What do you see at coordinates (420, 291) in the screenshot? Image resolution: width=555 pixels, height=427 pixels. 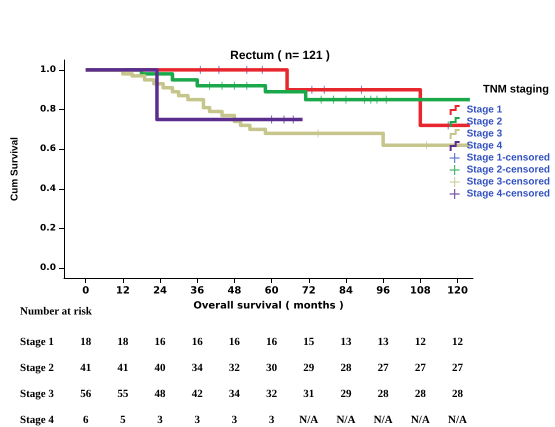 I see `x-tick-label: 108` at bounding box center [420, 291].